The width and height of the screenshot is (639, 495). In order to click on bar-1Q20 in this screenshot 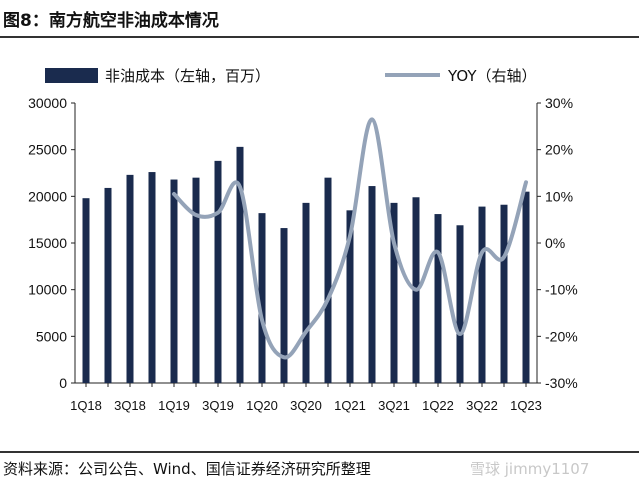, I will do `click(262, 298)`.